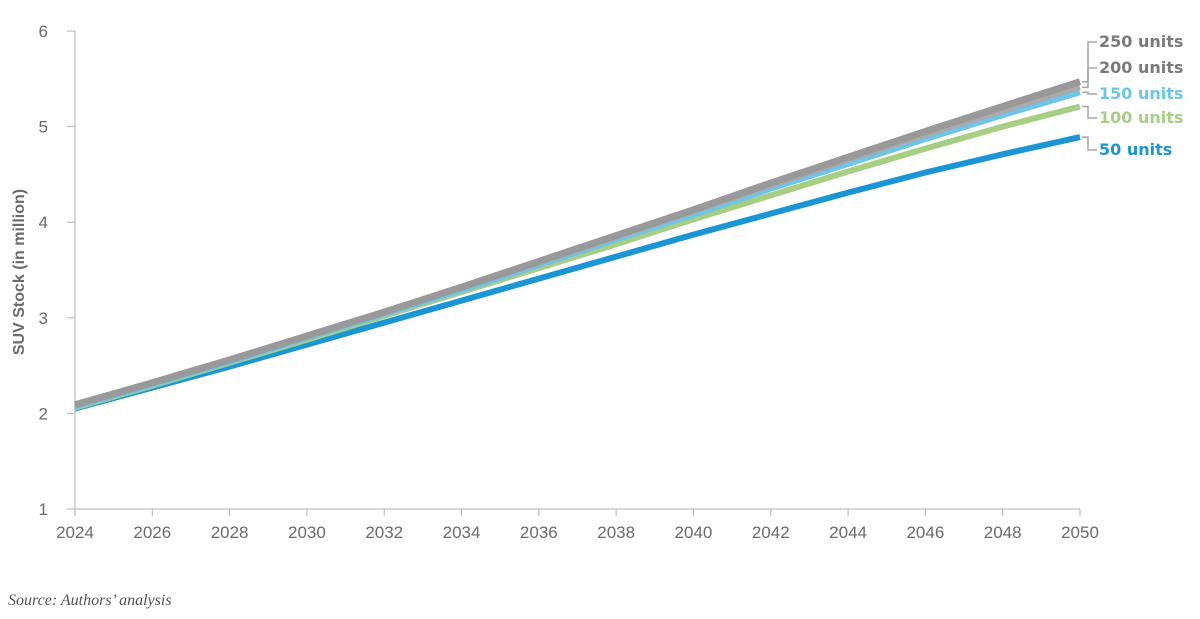  I want to click on x-tick-label: 2050, so click(1080, 532).